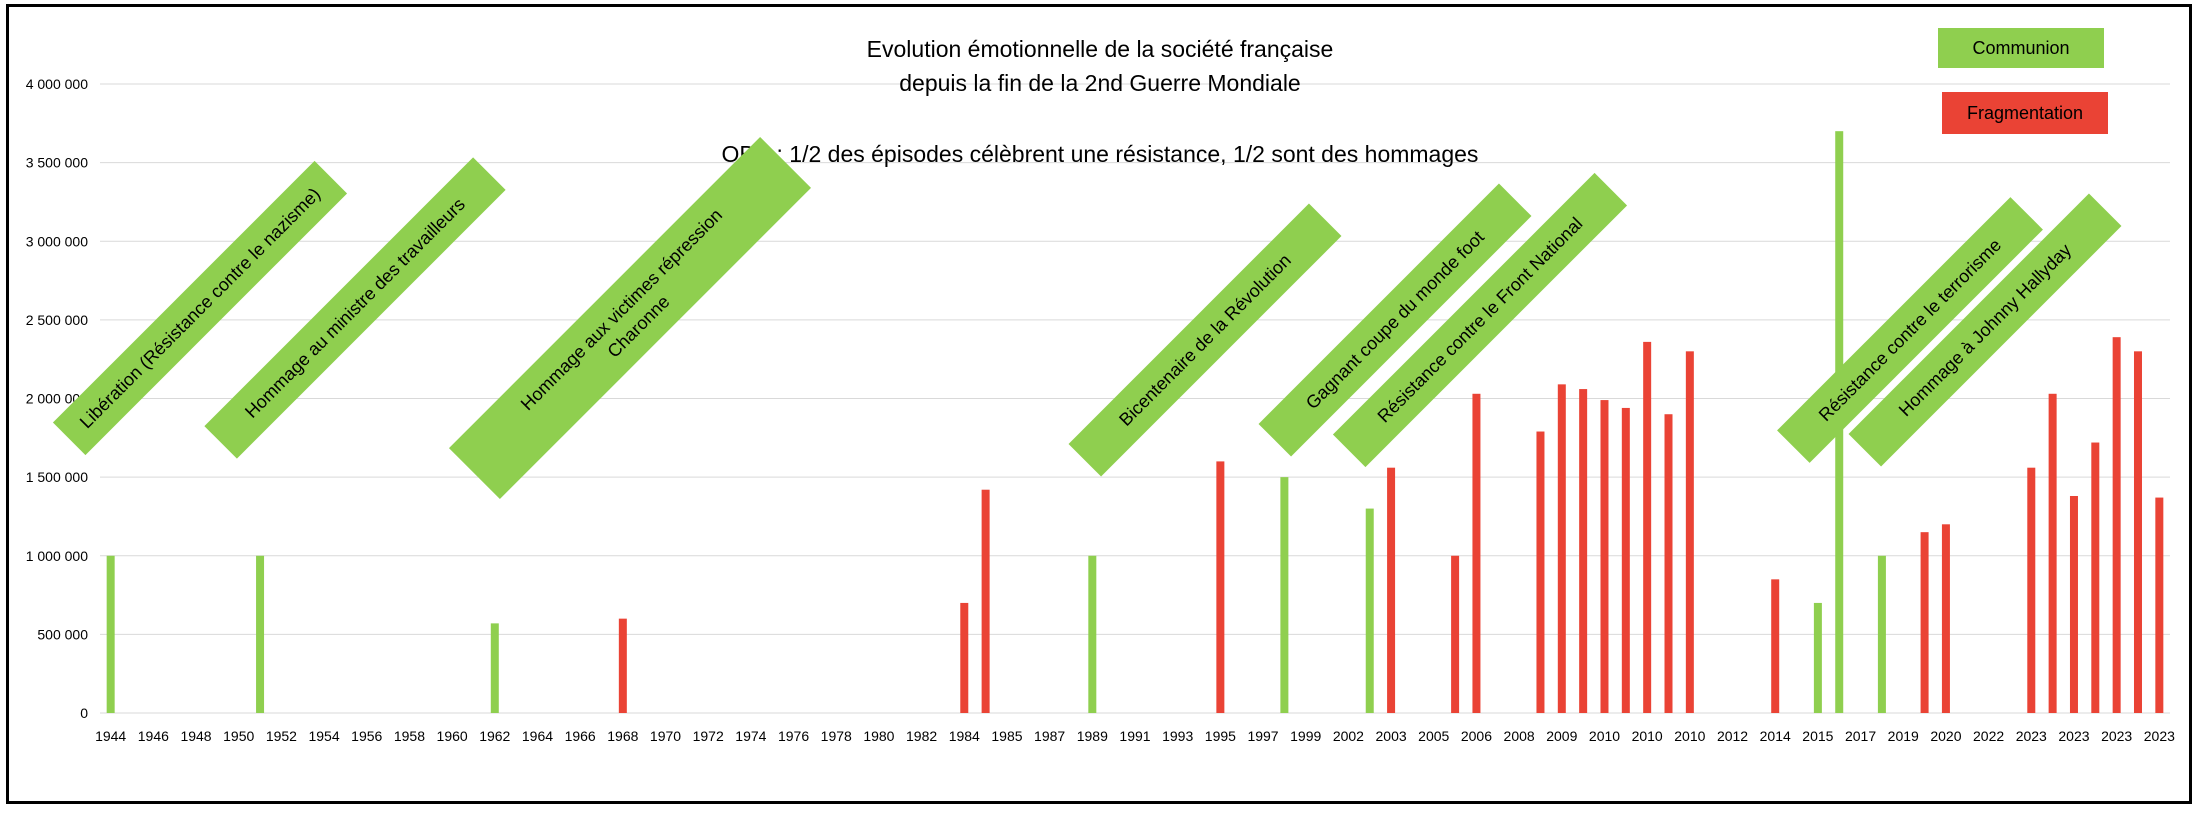 The image size is (2200, 813). Describe the element at coordinates (57, 556) in the screenshot. I see `y-tick-label: 1 000 000` at that location.